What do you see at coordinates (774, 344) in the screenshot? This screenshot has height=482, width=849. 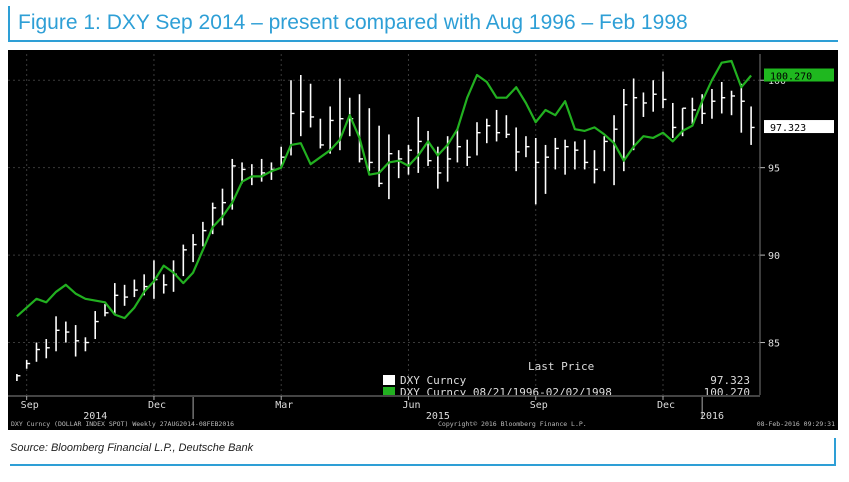 I see `y-tick-label: 85` at bounding box center [774, 344].